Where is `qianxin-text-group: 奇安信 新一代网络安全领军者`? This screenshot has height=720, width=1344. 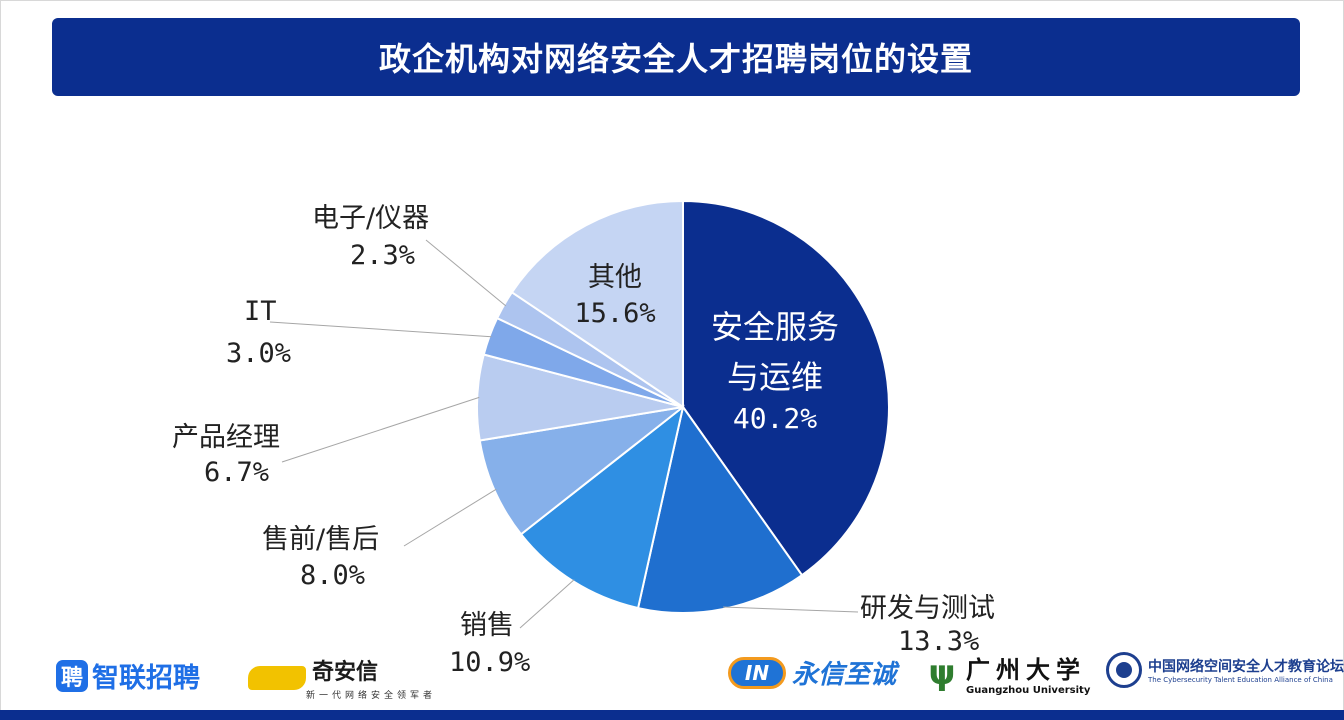
qianxin-text-group: 奇安信 新一代网络安全领军者 is located at coordinates (371, 677).